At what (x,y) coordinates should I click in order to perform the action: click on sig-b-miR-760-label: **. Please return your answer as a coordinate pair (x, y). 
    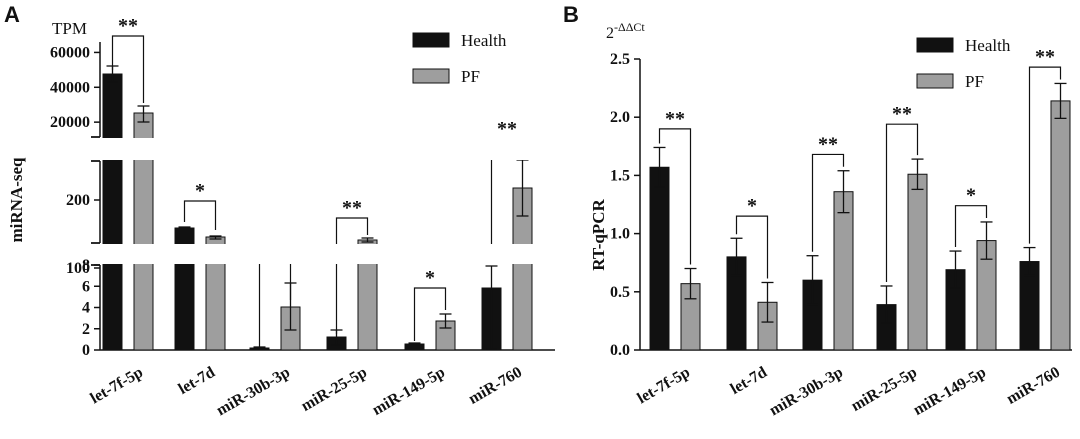
    Looking at the image, I should click on (1045, 57).